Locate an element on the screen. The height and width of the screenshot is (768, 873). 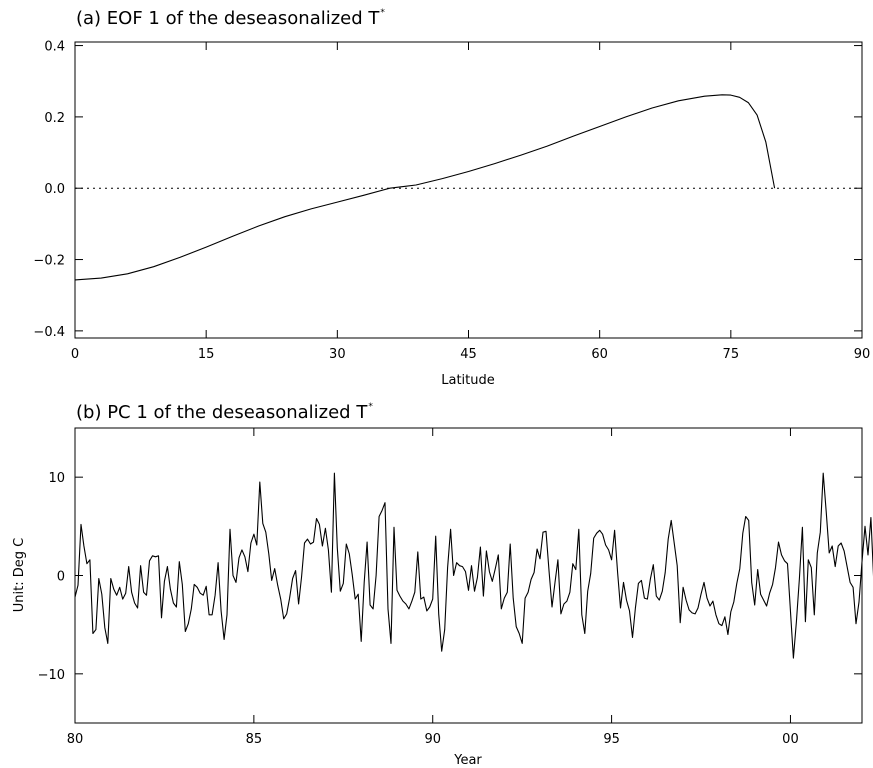
panel-a-x-tick-label: 90 is located at coordinates (862, 354).